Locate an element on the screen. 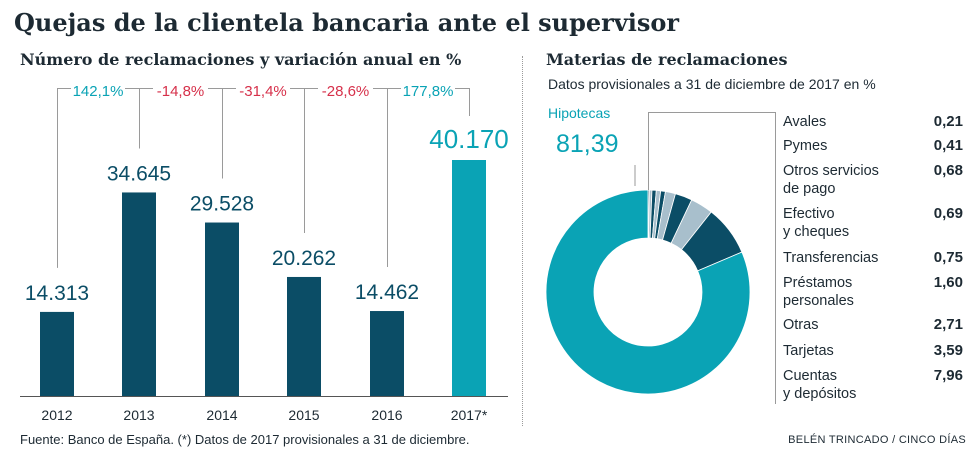 The height and width of the screenshot is (458, 980). legend-value: 0,41 is located at coordinates (948, 145).